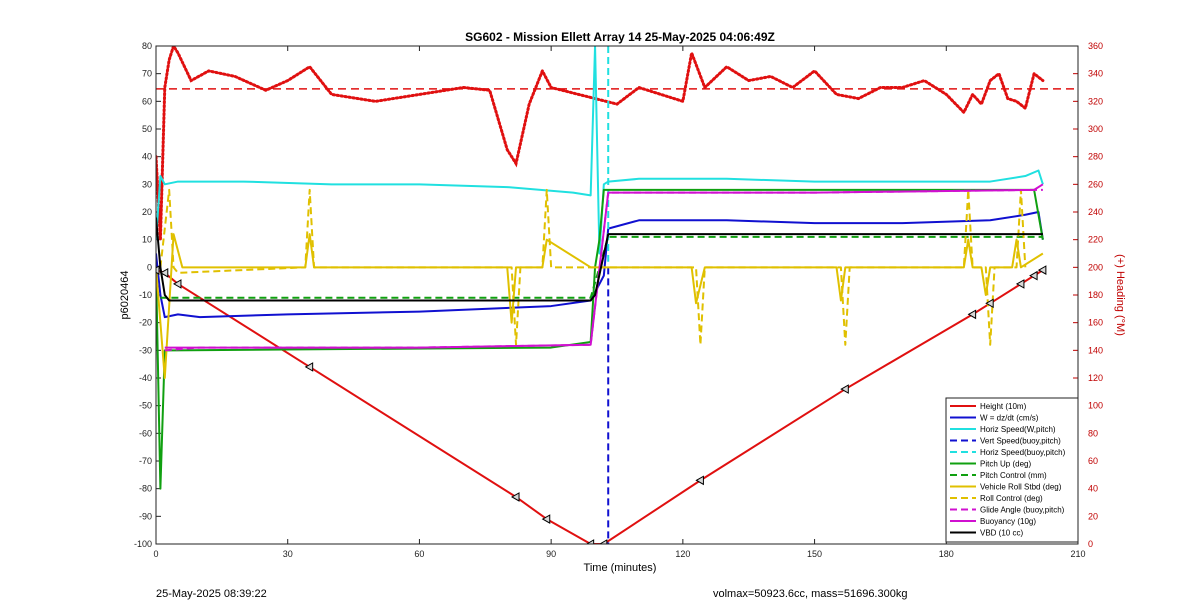 Image resolution: width=1200 pixels, height=611 pixels. I want to click on y-right-tick-label-13: 260, so click(1095, 184).